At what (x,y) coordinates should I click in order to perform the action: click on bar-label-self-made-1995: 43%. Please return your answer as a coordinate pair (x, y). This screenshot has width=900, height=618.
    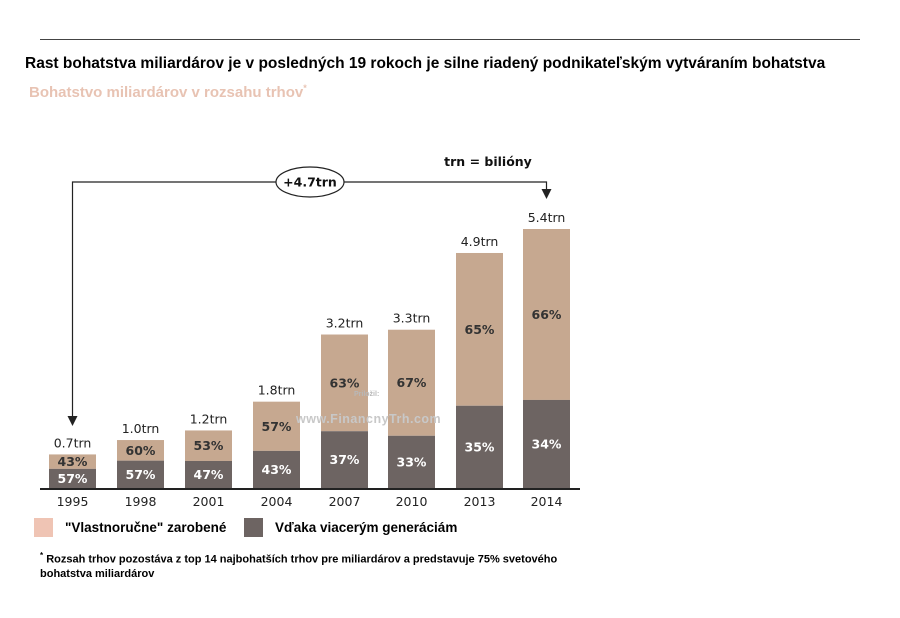
    Looking at the image, I should click on (73, 461).